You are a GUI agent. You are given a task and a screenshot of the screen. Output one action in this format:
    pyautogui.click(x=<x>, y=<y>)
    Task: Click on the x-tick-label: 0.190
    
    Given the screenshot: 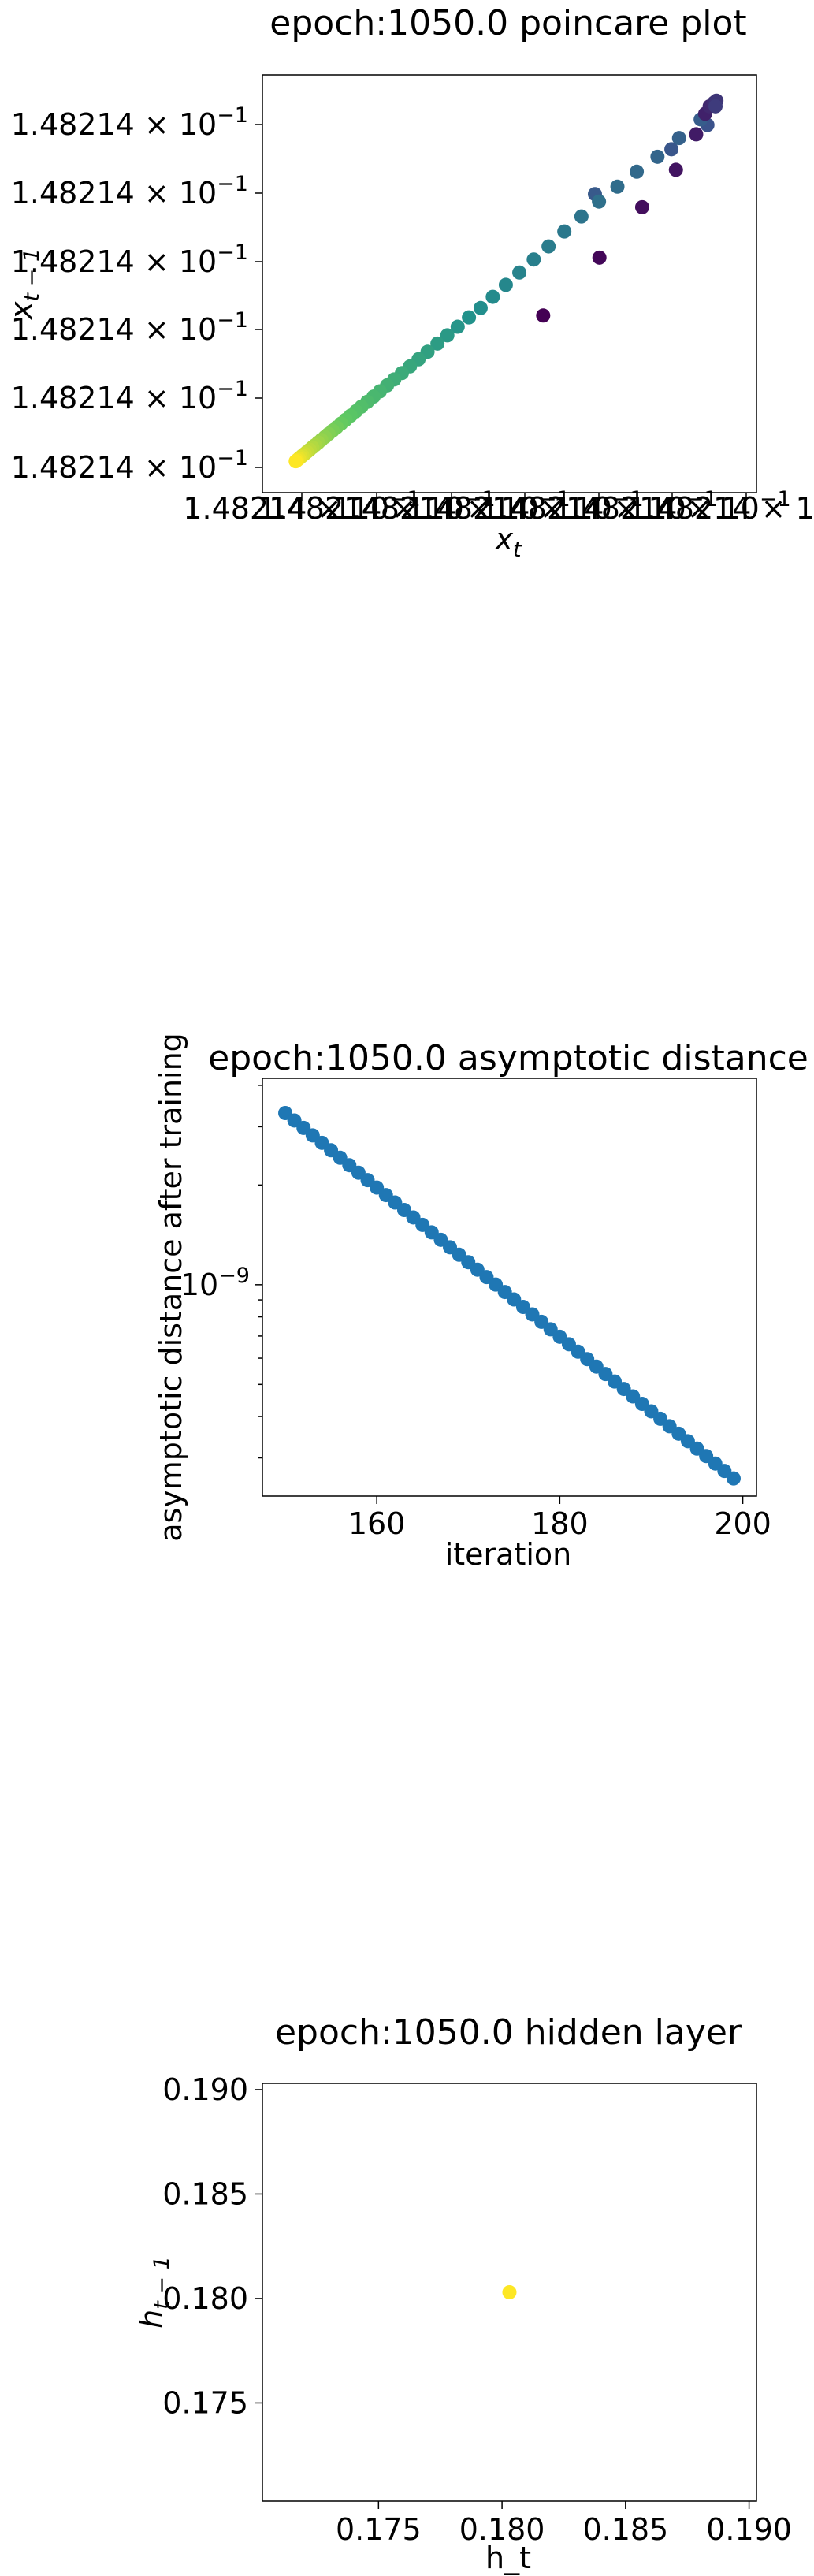 What is the action you would take?
    pyautogui.click(x=749, y=2529)
    